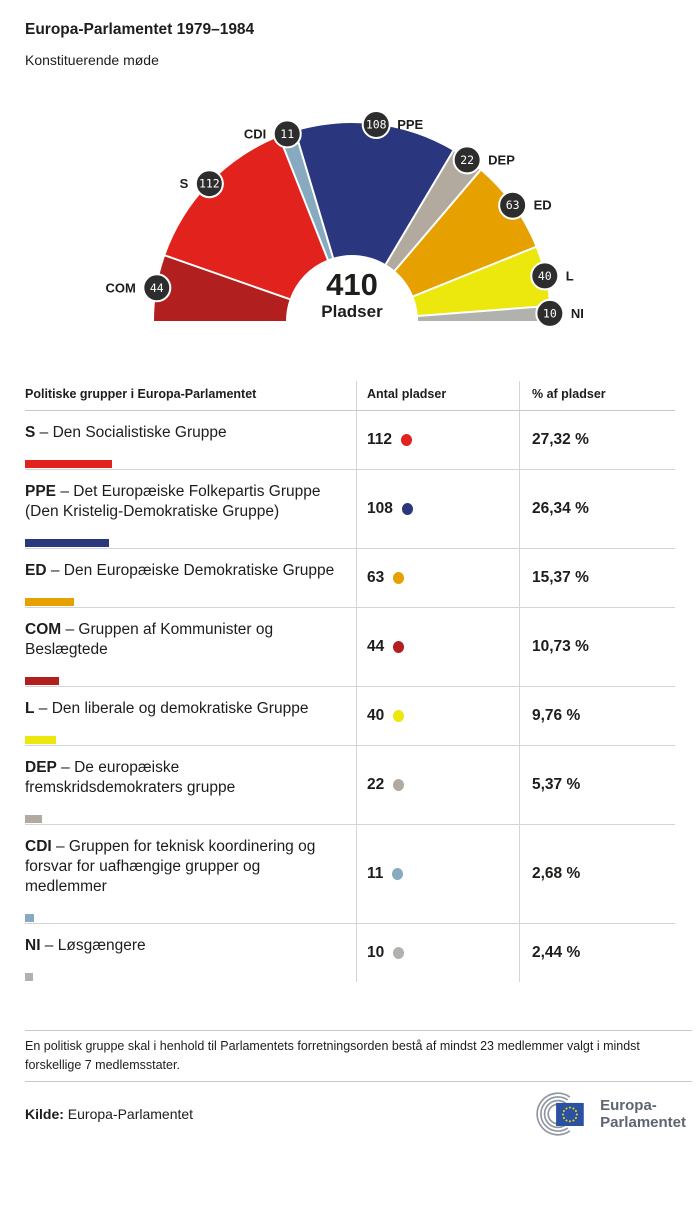 Image resolution: width=700 pixels, height=1223 pixels. Describe the element at coordinates (438, 716) in the screenshot. I see `seats-cell: 40` at that location.